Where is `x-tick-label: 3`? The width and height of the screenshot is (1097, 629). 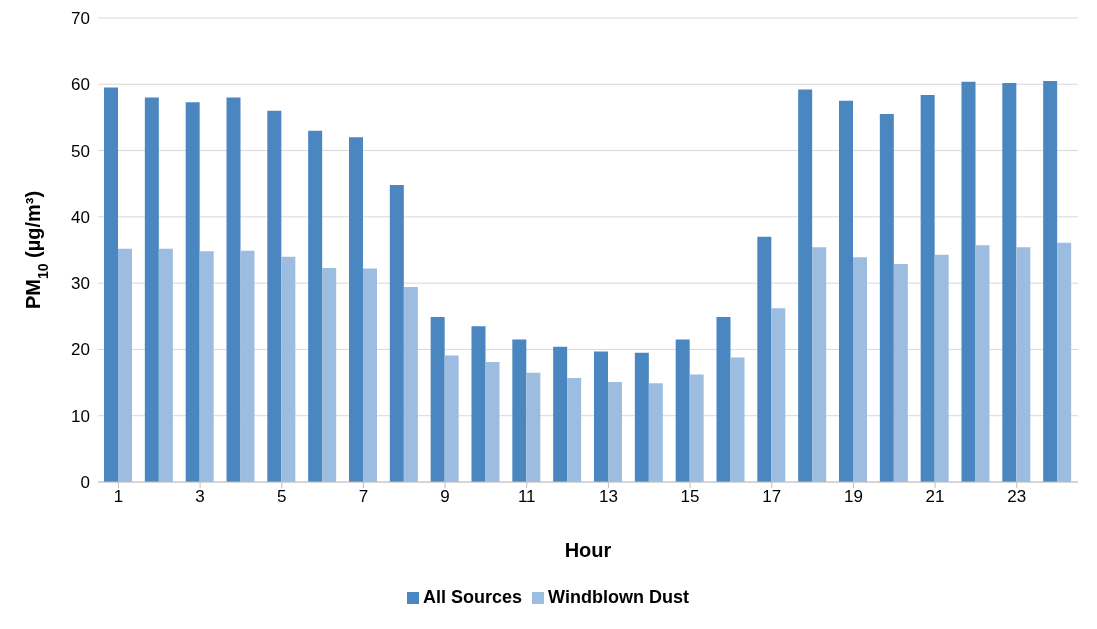 x-tick-label: 3 is located at coordinates (200, 497).